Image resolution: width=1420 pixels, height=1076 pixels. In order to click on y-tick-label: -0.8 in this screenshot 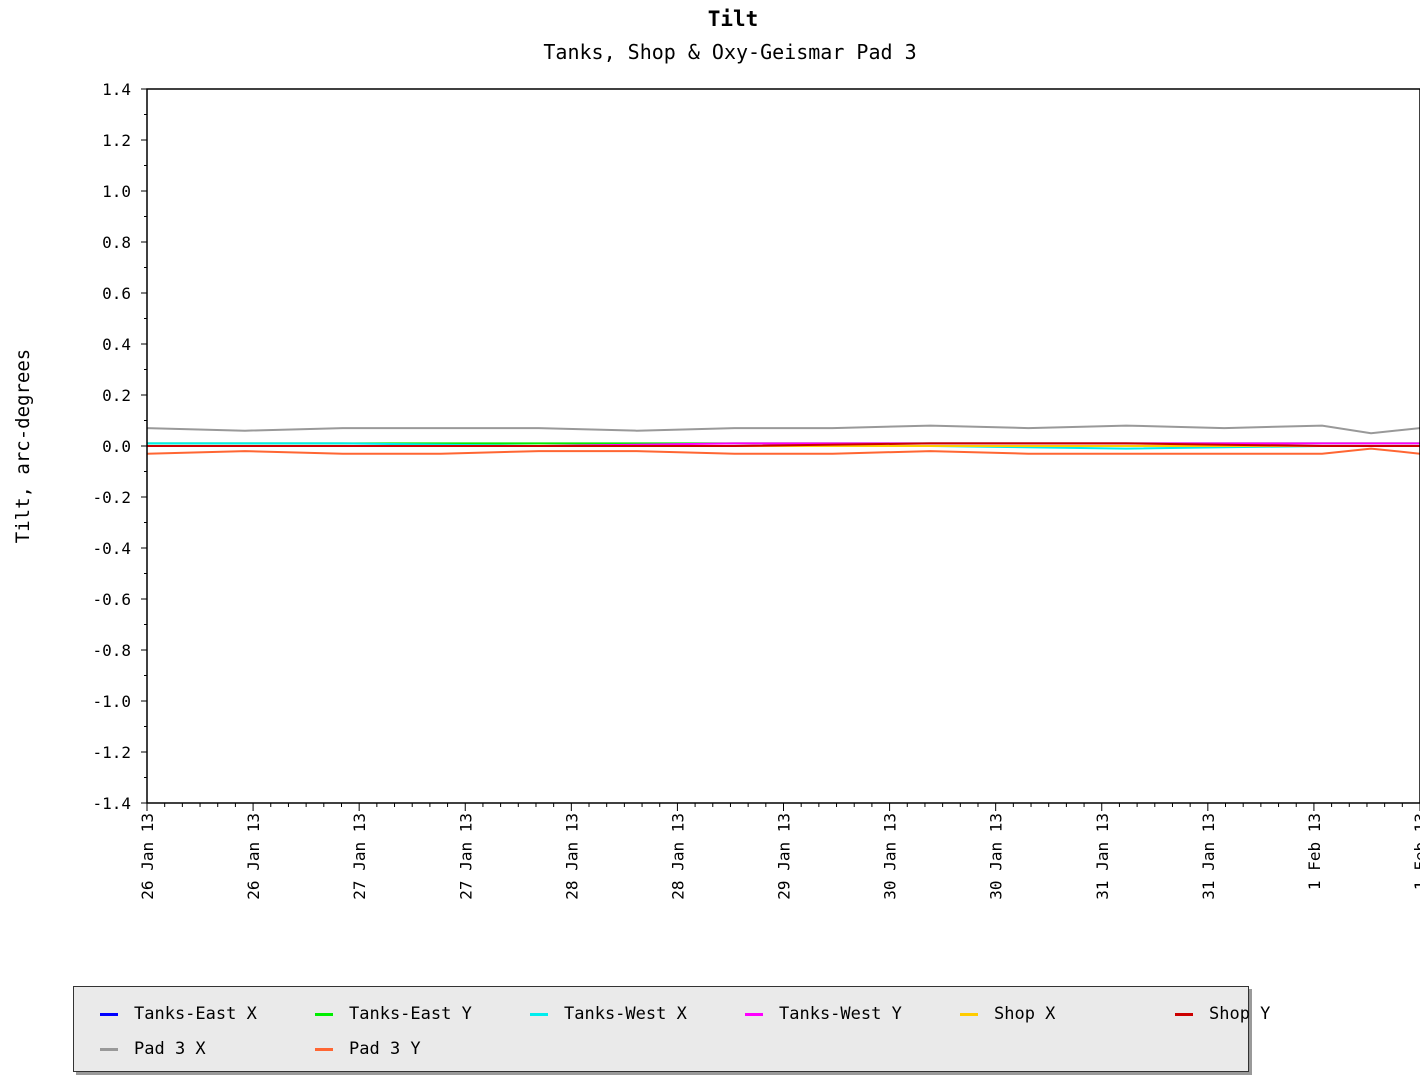, I will do `click(111, 650)`.